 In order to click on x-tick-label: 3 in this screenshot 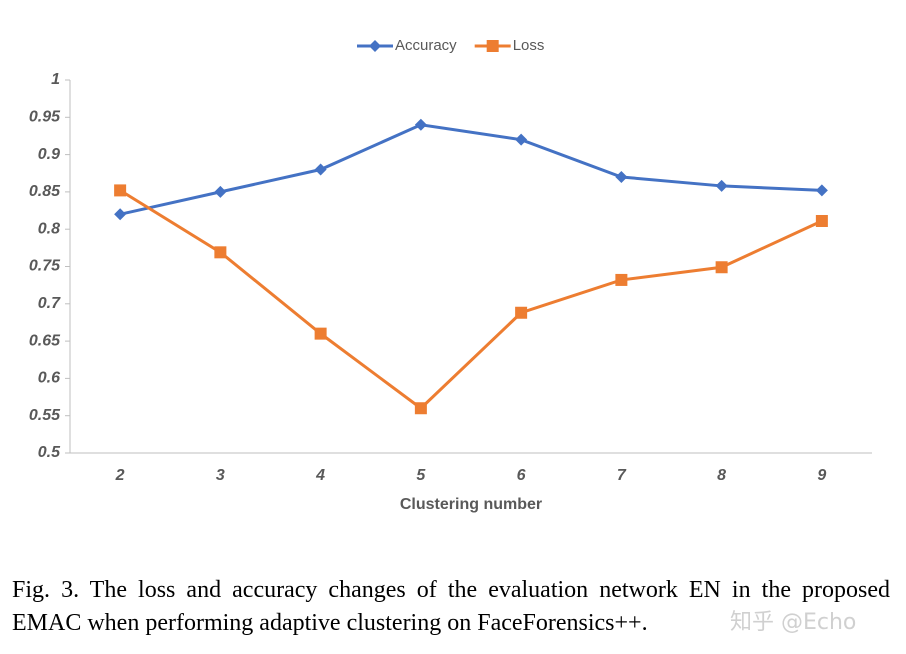, I will do `click(220, 475)`.